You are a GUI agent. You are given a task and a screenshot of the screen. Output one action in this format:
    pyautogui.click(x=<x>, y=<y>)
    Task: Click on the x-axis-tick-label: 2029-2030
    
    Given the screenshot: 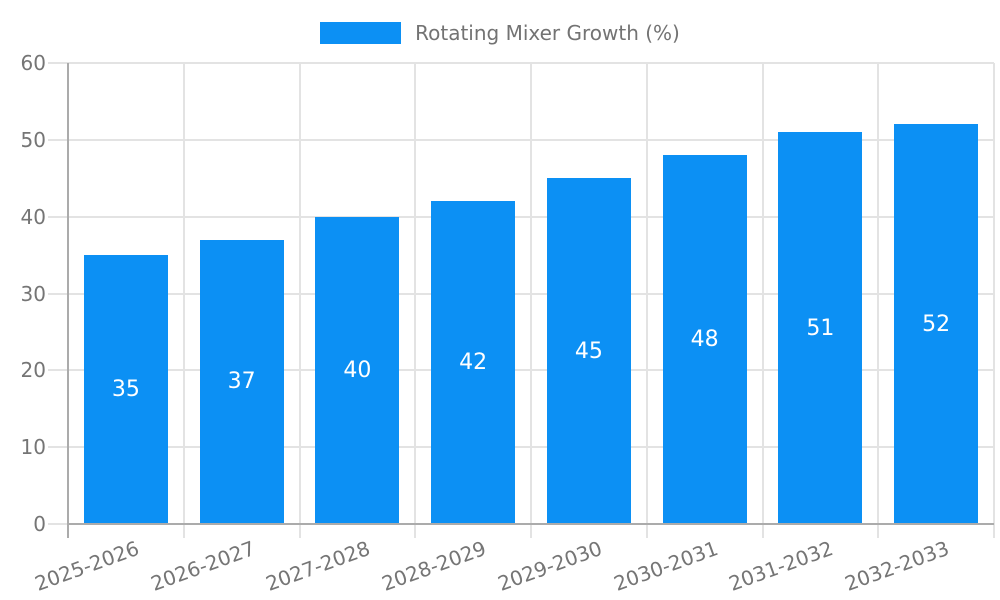 What is the action you would take?
    pyautogui.click(x=550, y=566)
    